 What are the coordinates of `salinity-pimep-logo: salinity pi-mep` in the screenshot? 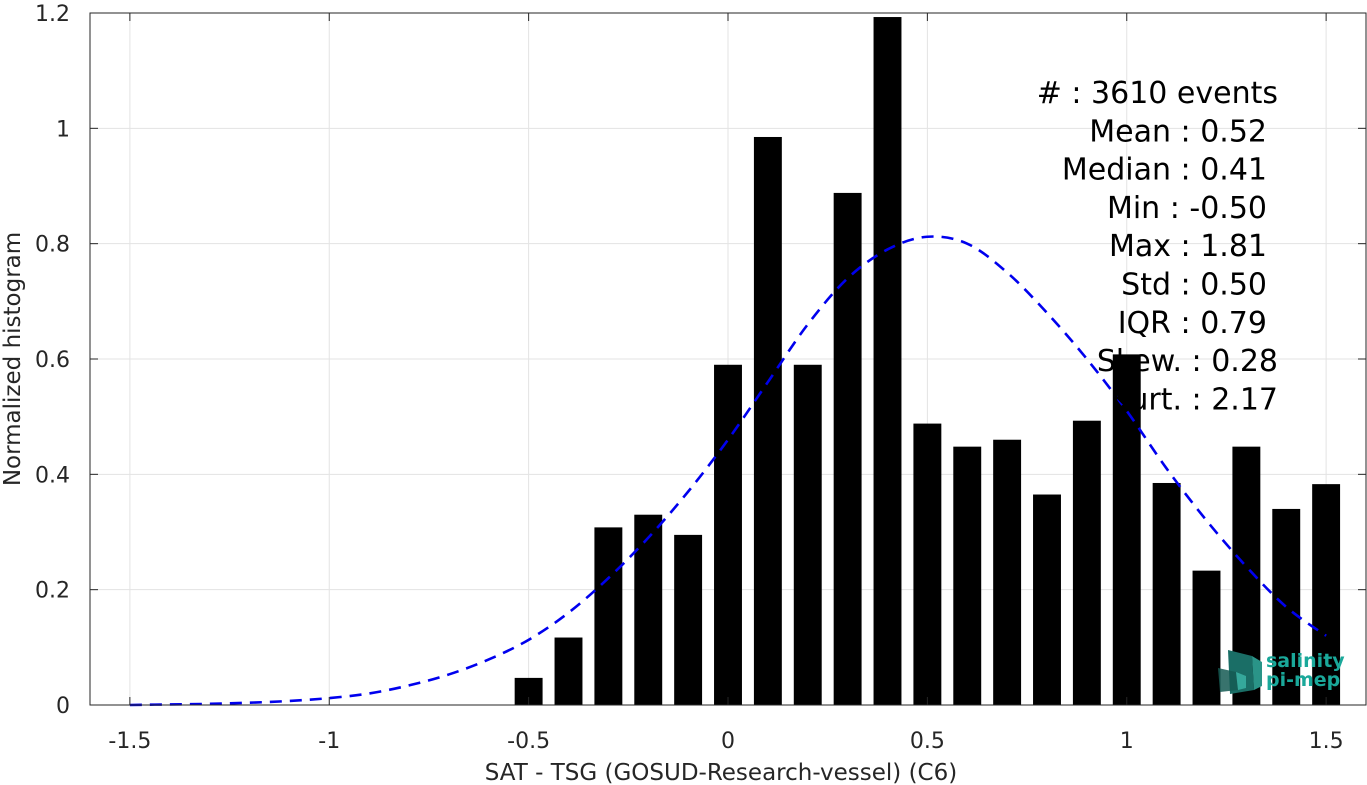 It's located at (1281, 672).